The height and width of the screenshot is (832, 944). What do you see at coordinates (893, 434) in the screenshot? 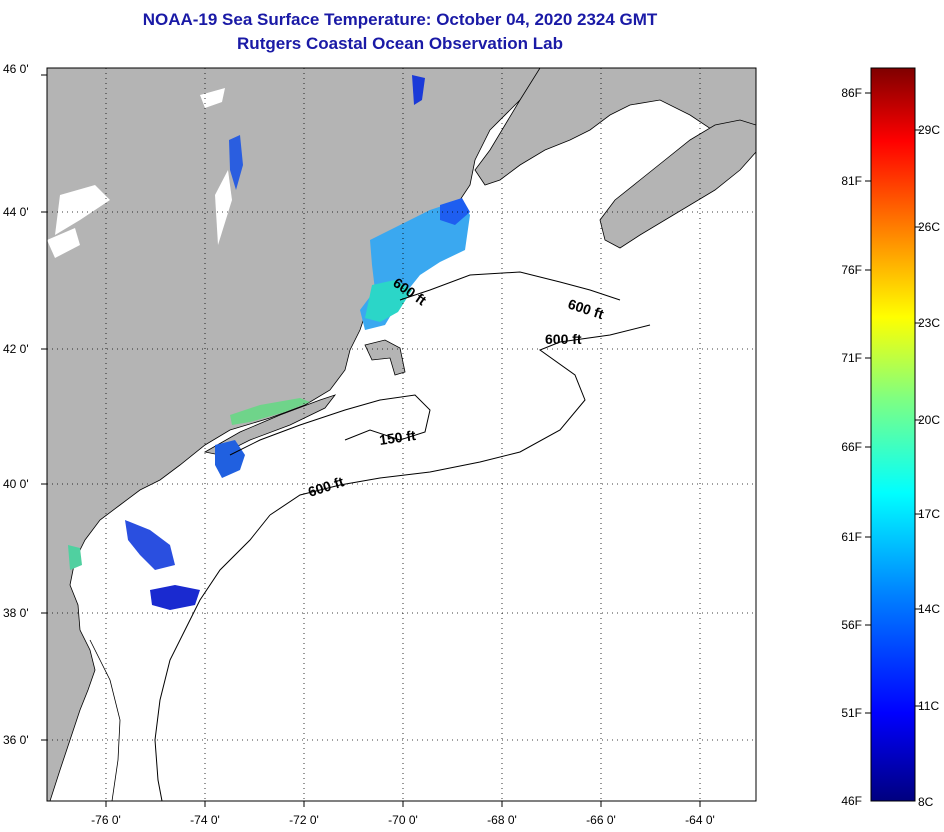
I see `colorbar` at bounding box center [893, 434].